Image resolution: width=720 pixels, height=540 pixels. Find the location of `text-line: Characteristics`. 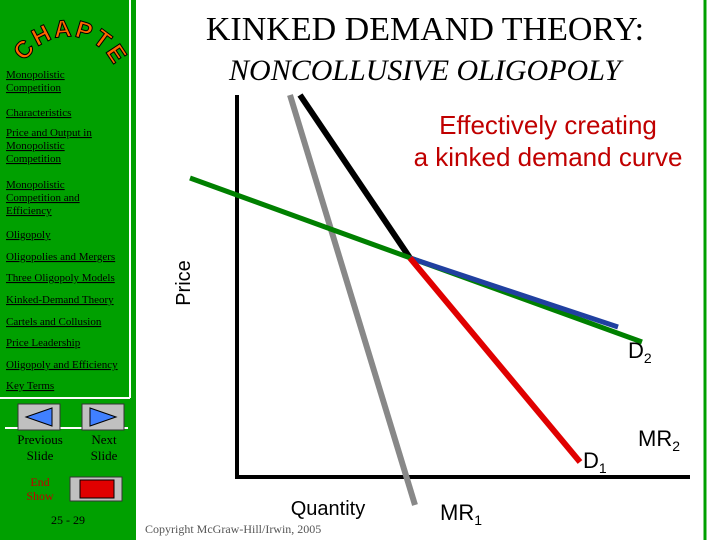

text-line: Characteristics is located at coordinates (38, 113).